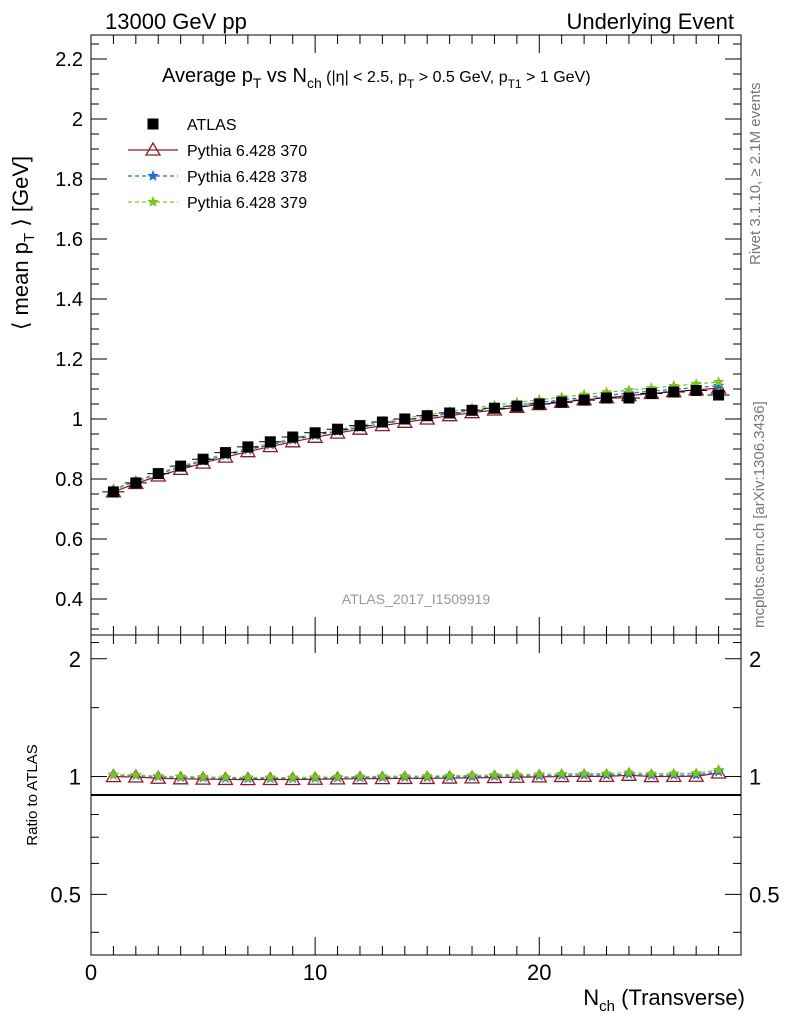 The width and height of the screenshot is (786, 1024). I want to click on rivet-version-label: Rivet 3.1.10, ≥ 2.1M events, so click(755, 174).